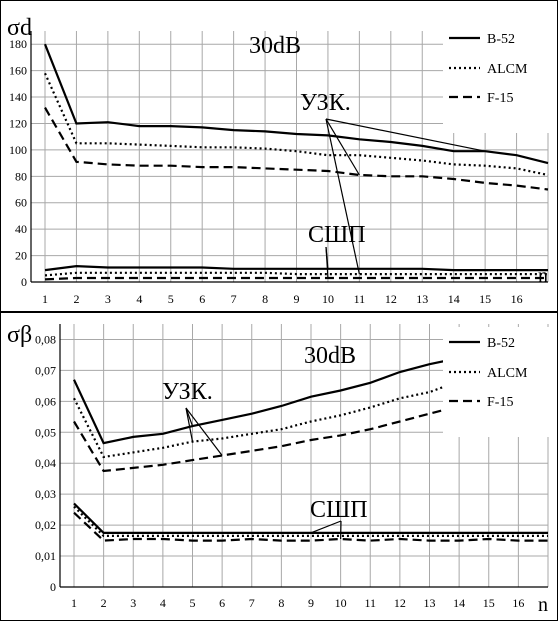 This screenshot has width=558, height=622. I want to click on y-tick-label: 0,03, so click(45, 494).